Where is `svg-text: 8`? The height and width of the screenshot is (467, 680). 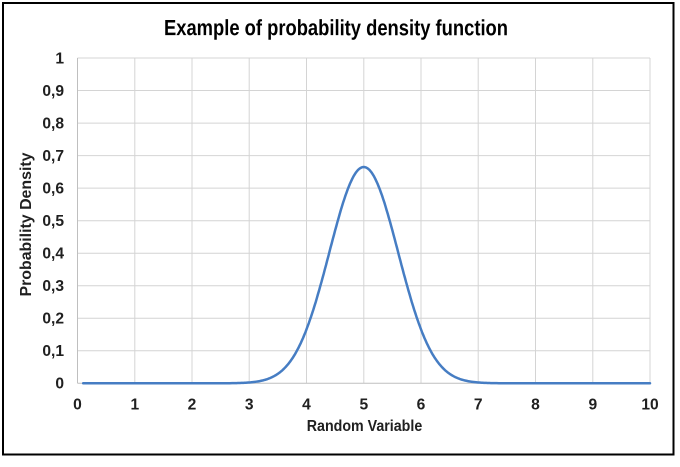 svg-text: 8 is located at coordinates (535, 404).